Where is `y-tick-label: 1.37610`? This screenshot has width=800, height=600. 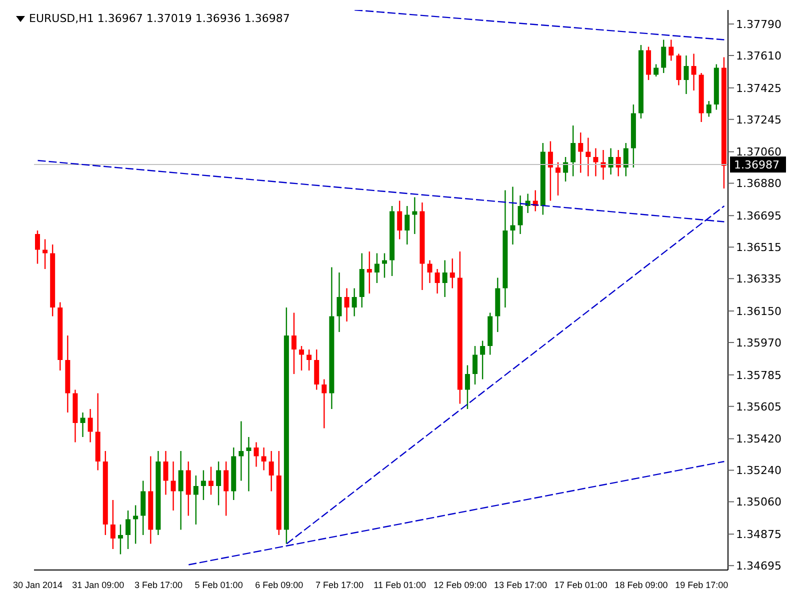
y-tick-label: 1.37610 is located at coordinates (759, 55).